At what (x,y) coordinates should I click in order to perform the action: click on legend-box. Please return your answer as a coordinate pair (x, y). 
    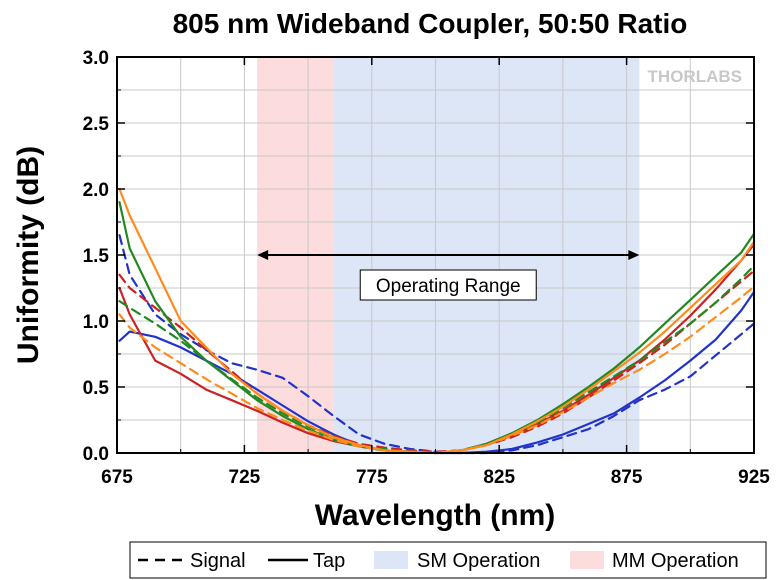
    Looking at the image, I should click on (448, 560).